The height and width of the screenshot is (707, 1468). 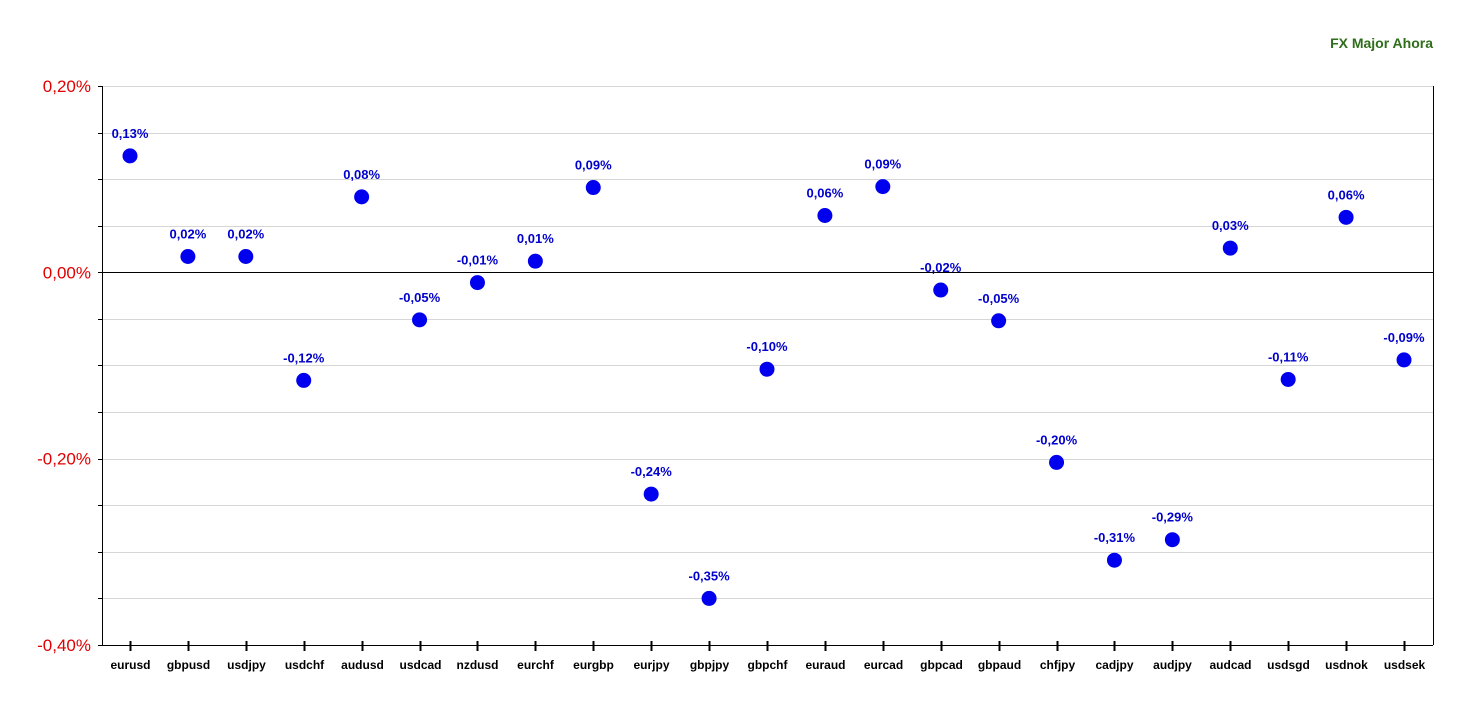 I want to click on x-tick-label: eurgbp, so click(x=593, y=665).